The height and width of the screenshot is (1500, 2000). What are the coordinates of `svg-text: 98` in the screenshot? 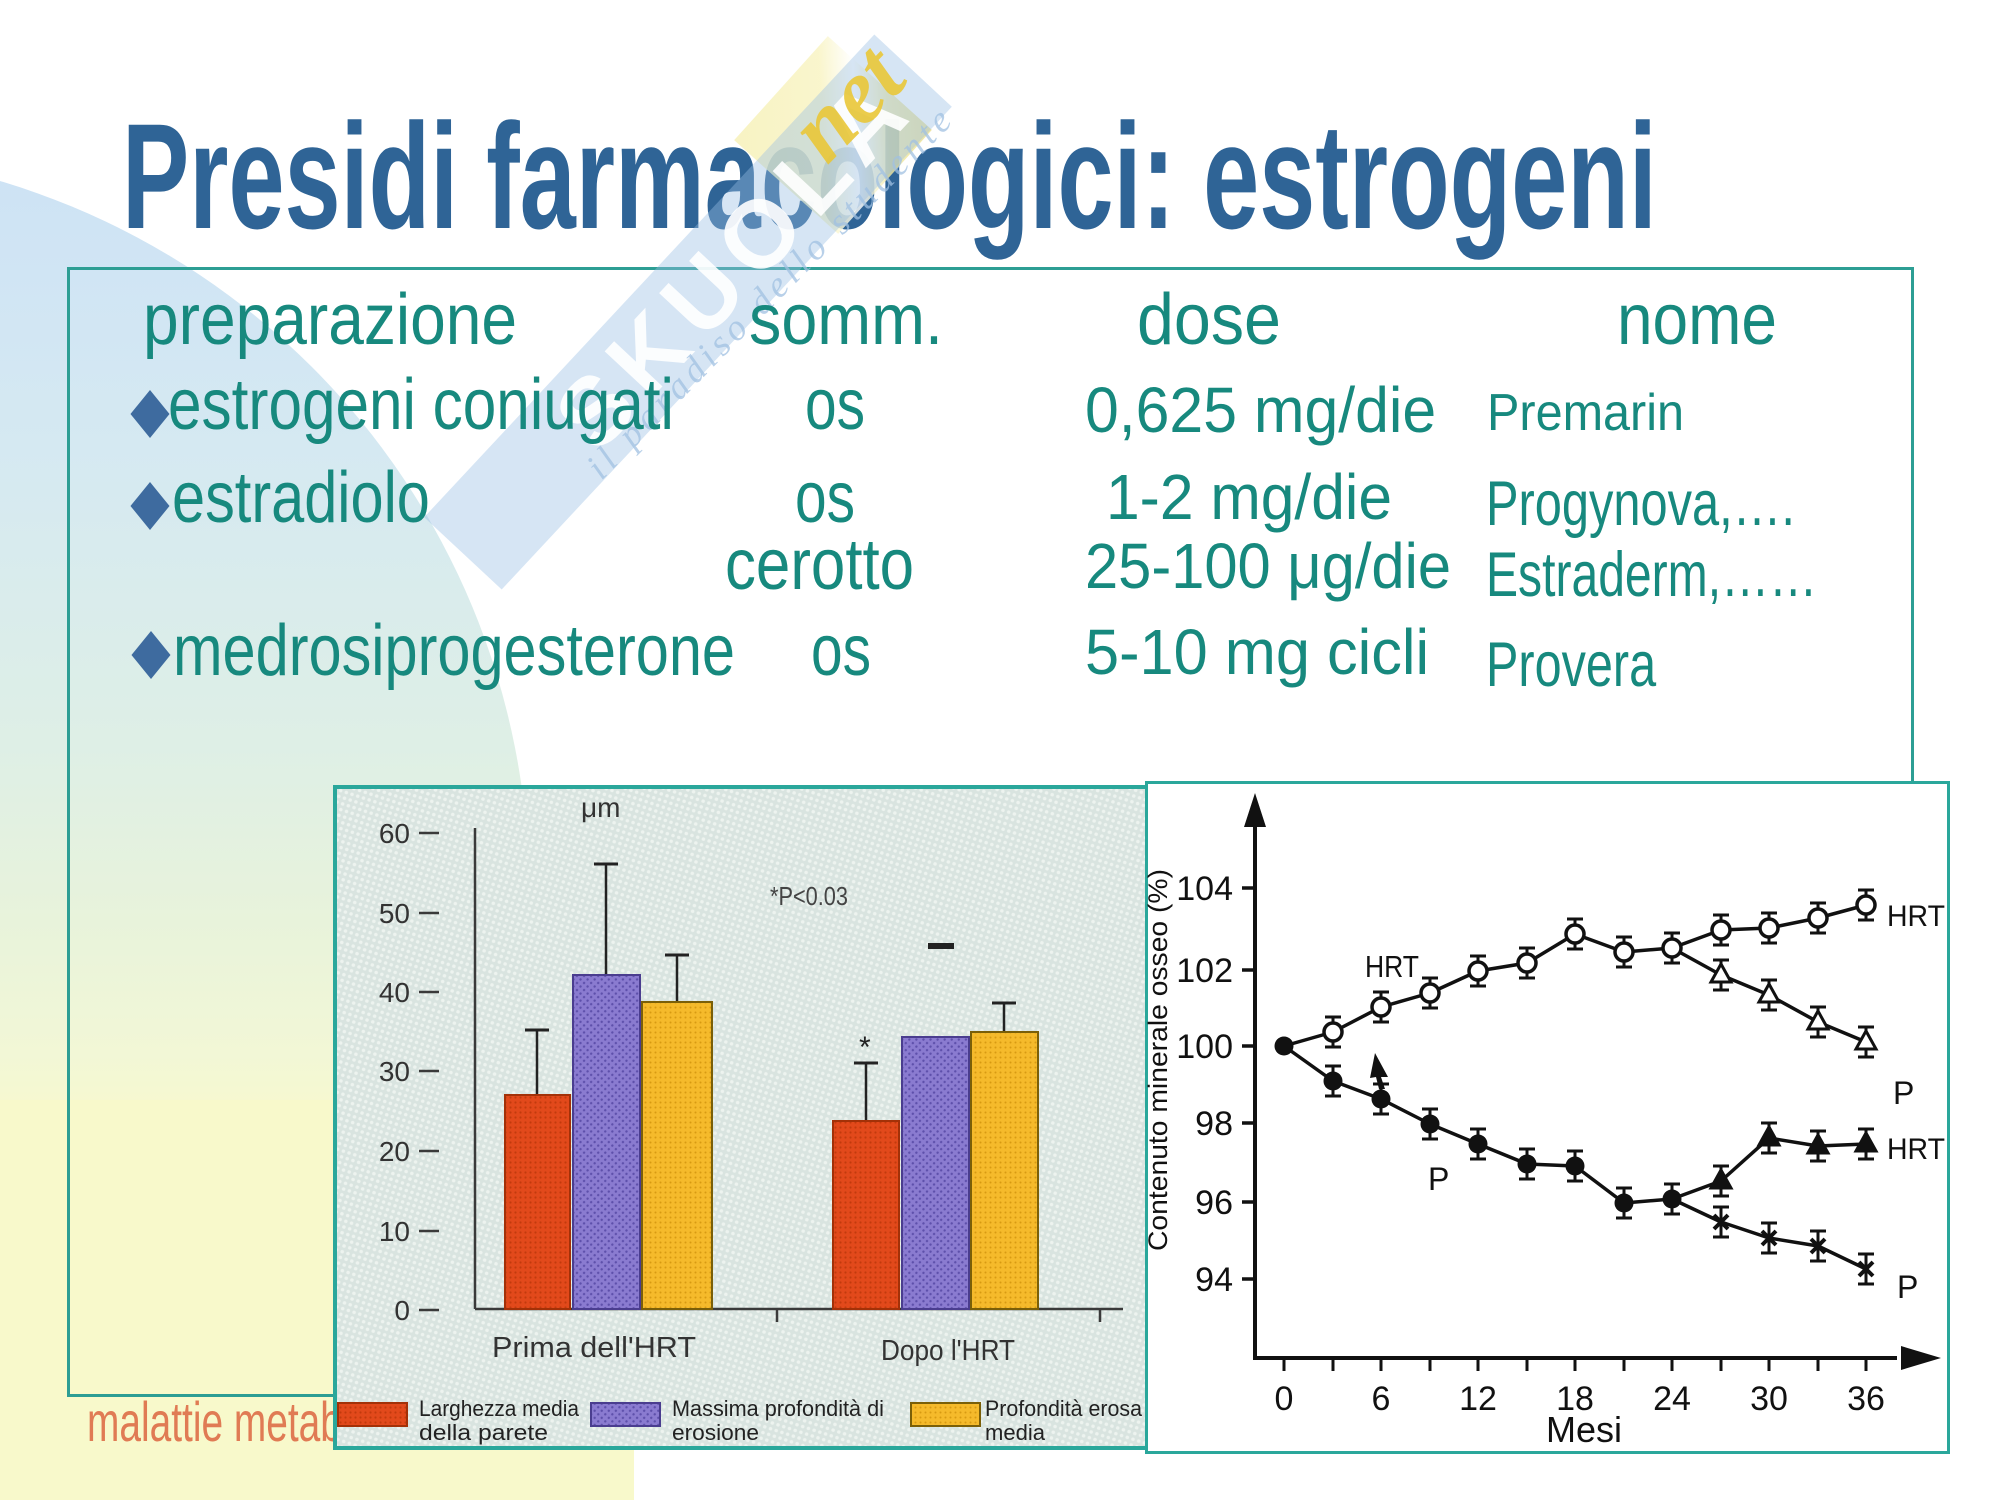 It's located at (1214, 1124).